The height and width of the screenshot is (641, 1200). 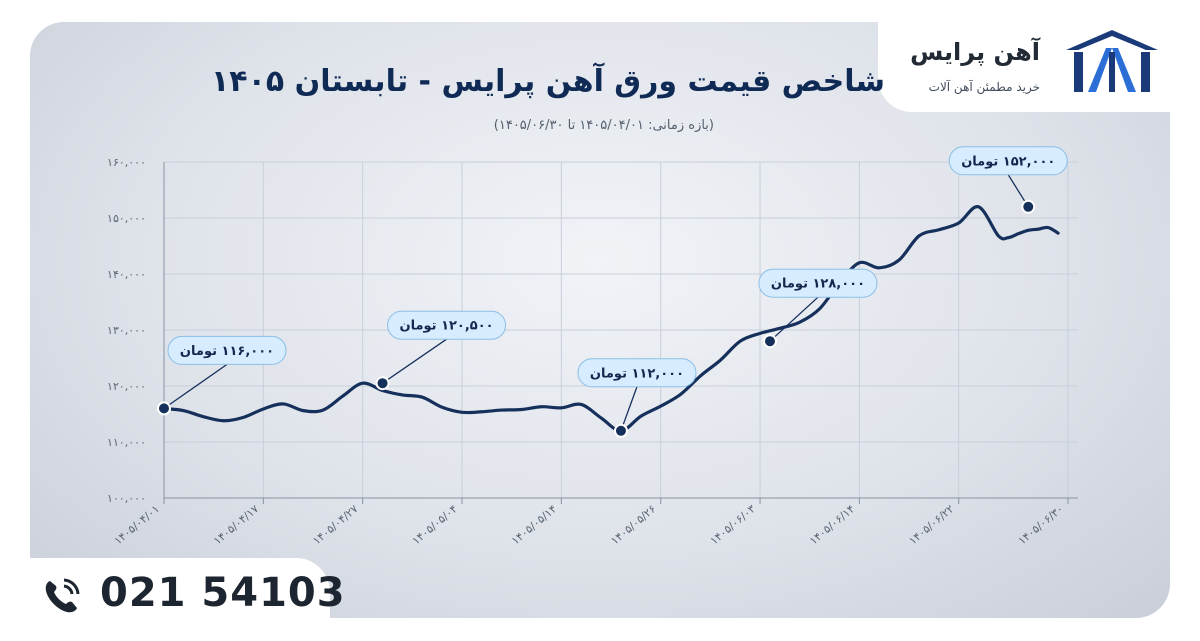 I want to click on annotation-label: ۱۲۰,۵۰۰ تومان, so click(x=446, y=326).